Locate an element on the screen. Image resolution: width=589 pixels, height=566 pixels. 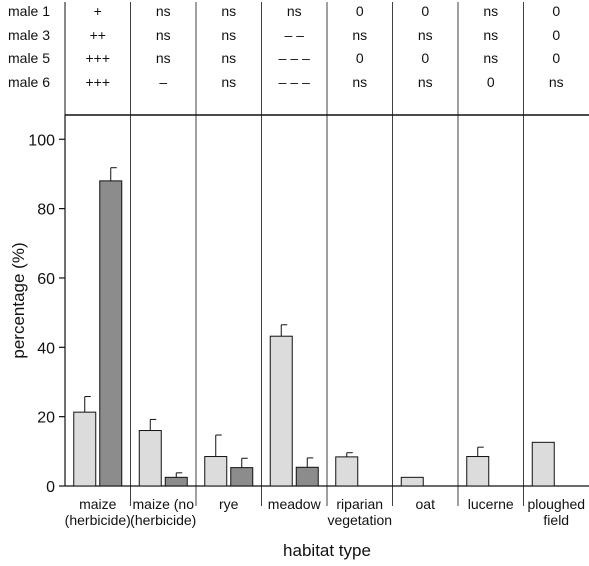
category-label: maize (no is located at coordinates (164, 504).